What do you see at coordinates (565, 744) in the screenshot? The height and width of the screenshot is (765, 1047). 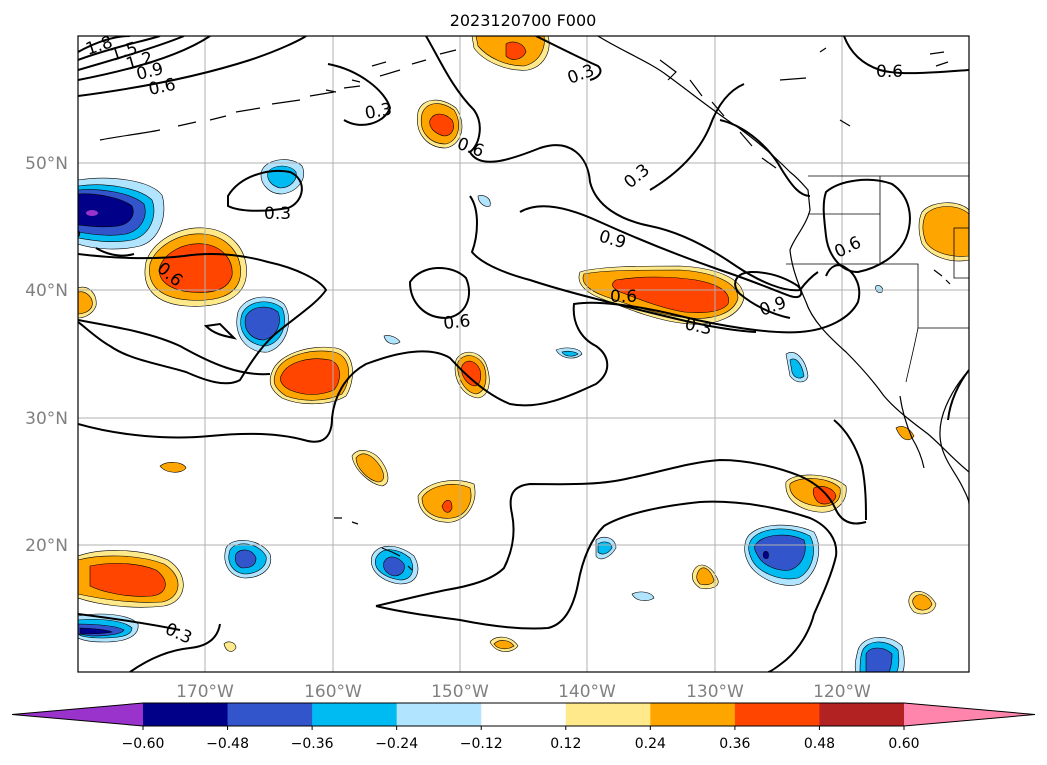 I see `colorbar-tick-label: 0.12` at bounding box center [565, 744].